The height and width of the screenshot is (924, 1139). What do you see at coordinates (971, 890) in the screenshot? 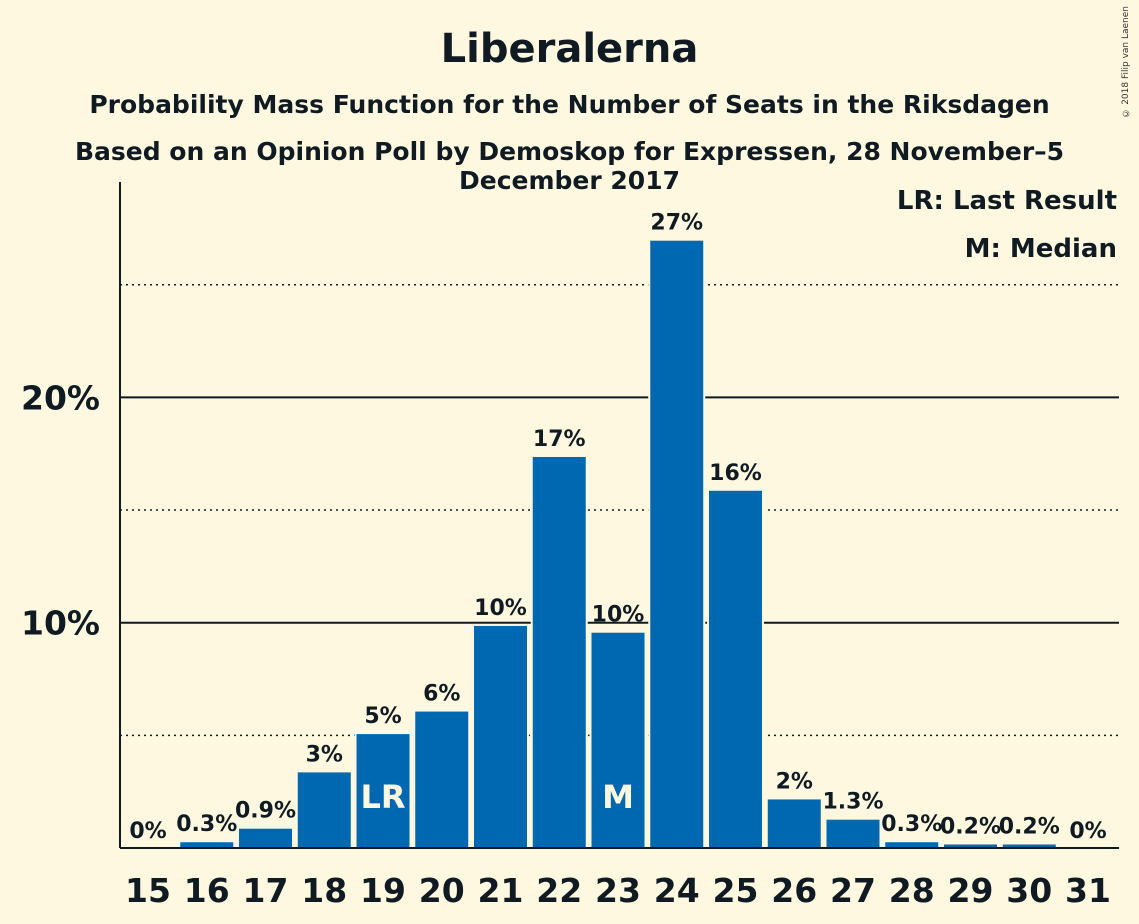
I see `x-tick-label: 29` at bounding box center [971, 890].